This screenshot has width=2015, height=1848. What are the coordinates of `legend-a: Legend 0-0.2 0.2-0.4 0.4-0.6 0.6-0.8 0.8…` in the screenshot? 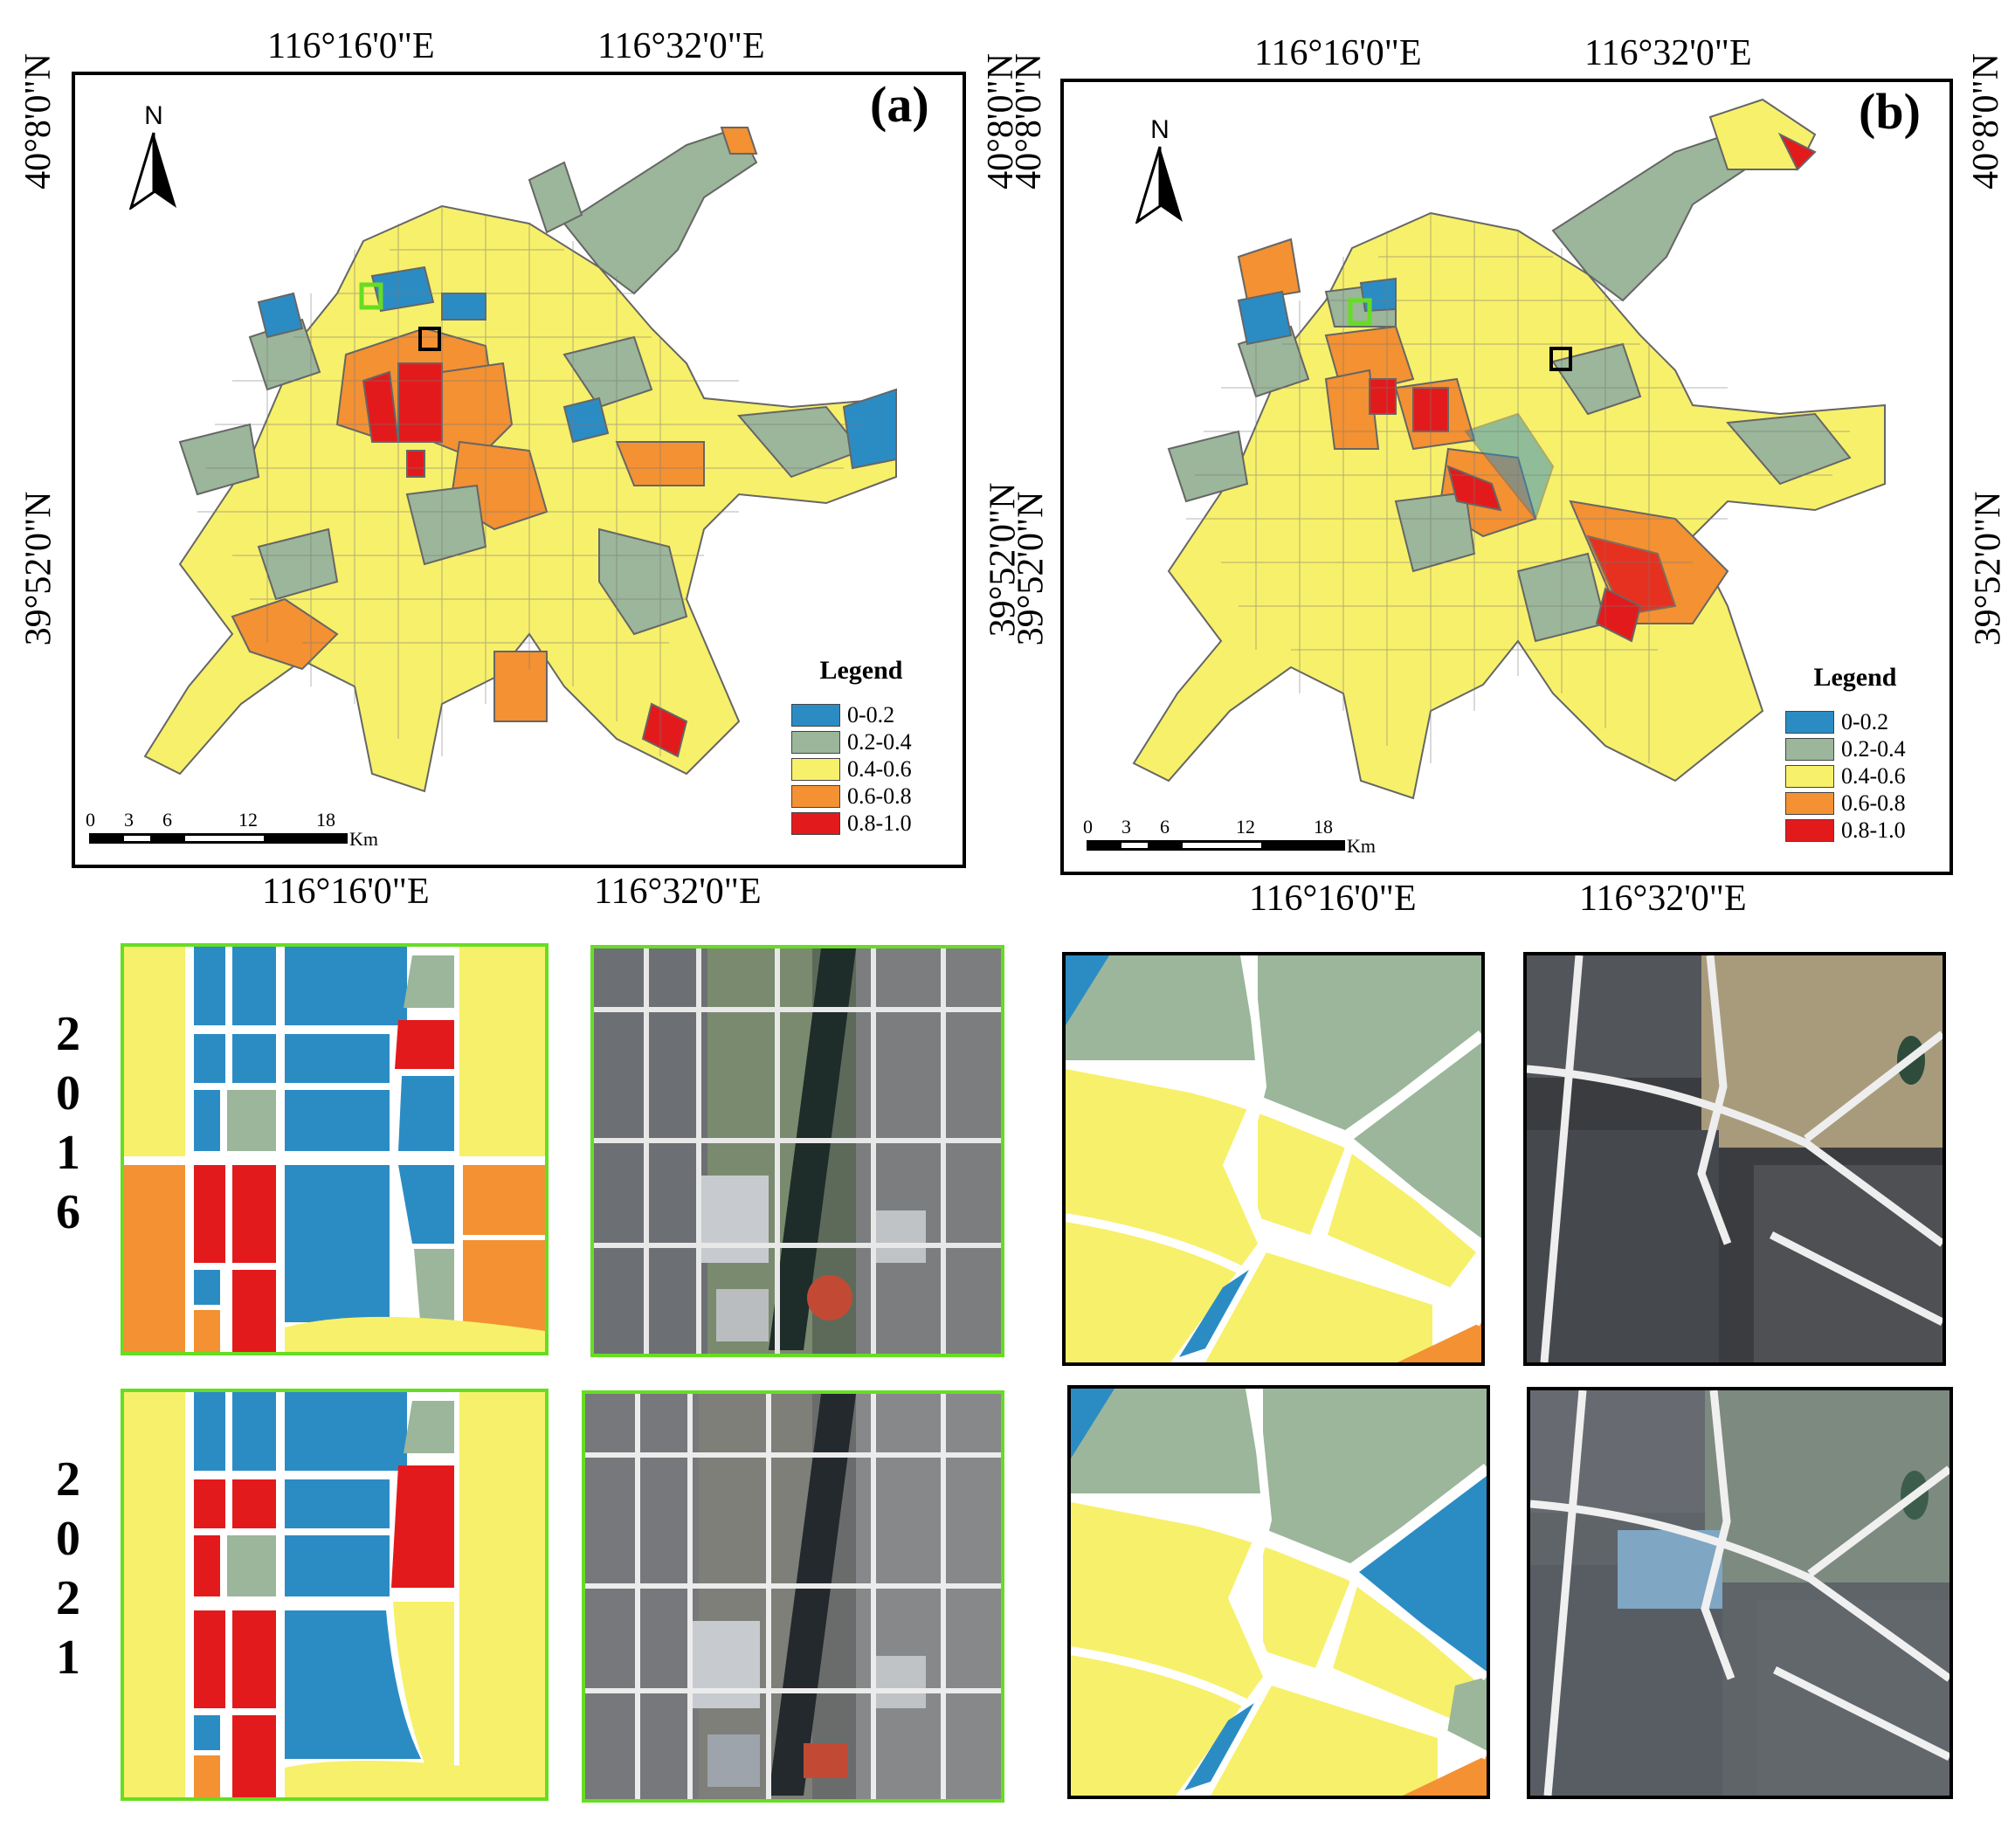 It's located at (861, 746).